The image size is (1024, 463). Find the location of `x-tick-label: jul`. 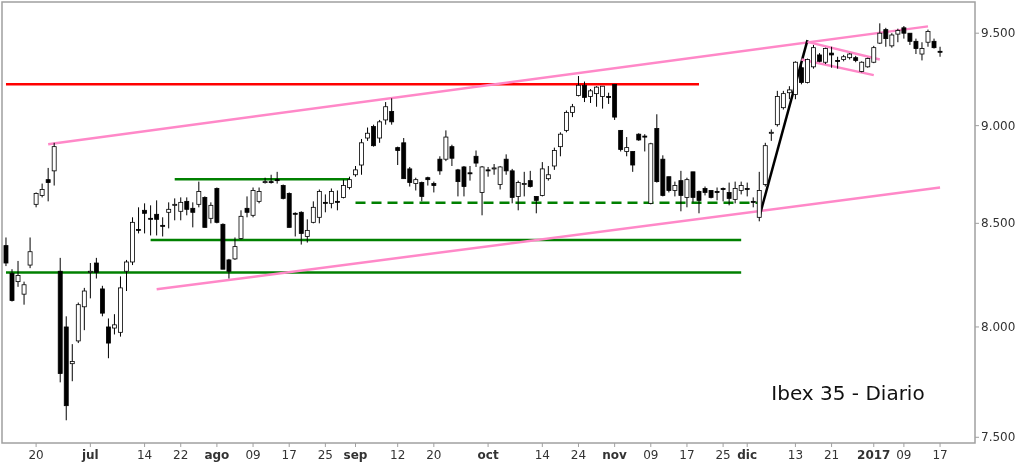

x-tick-label: jul is located at coordinates (89, 455).